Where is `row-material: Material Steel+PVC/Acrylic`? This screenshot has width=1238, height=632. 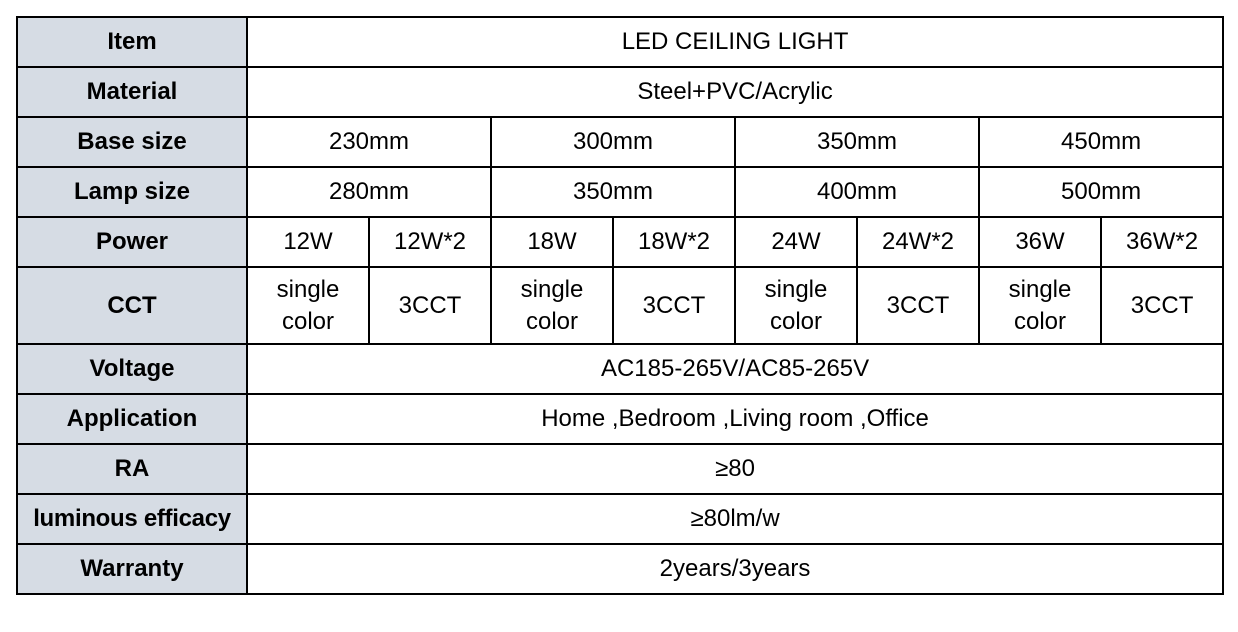
row-material: Material Steel+PVC/Acrylic is located at coordinates (620, 92).